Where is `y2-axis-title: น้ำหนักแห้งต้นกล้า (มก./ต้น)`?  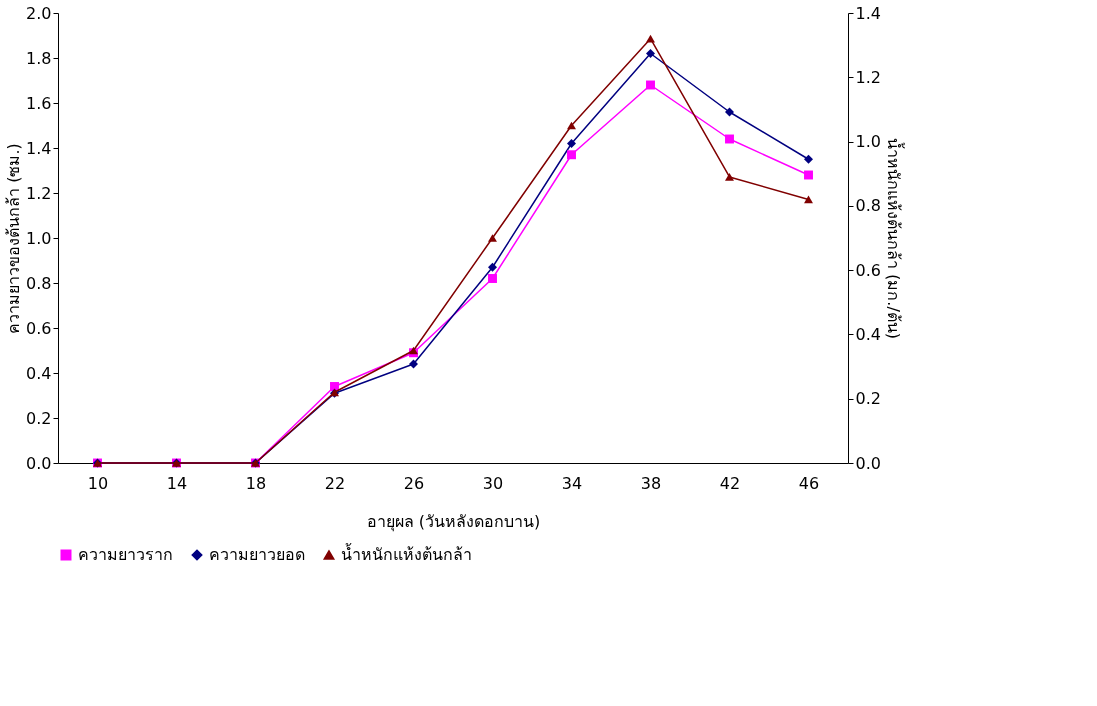 y2-axis-title: น้ำหนักแห้งต้นกล้า (มก./ต้น) is located at coordinates (894, 238).